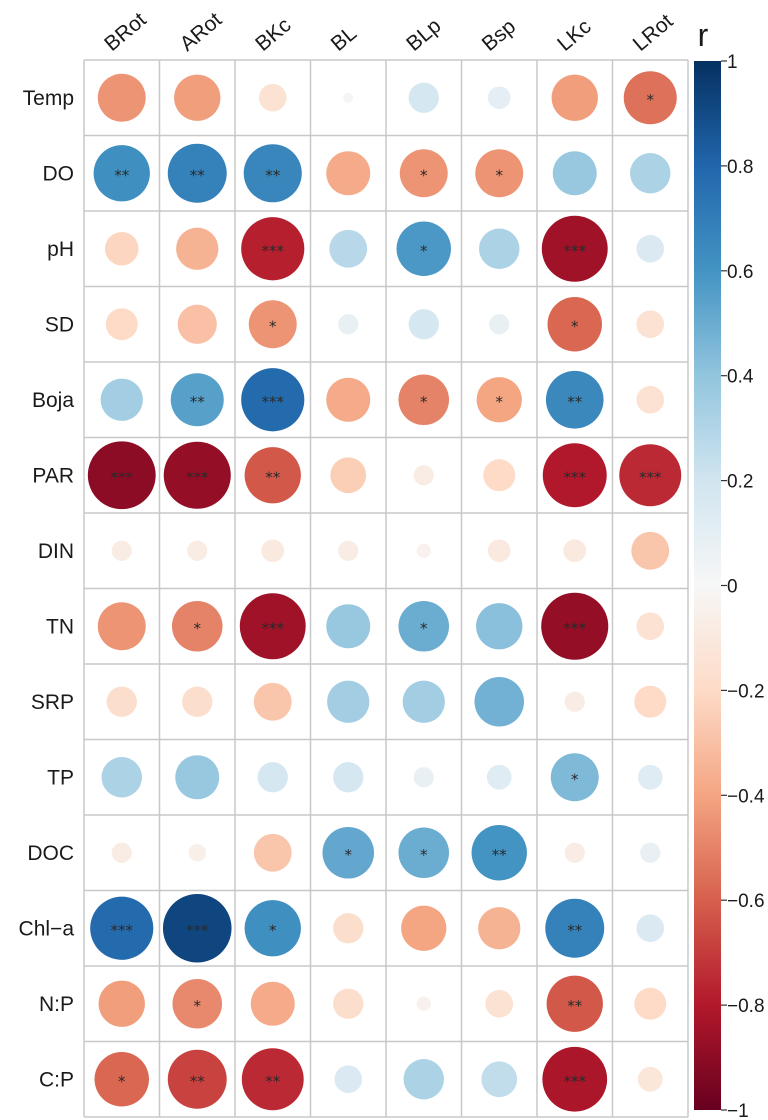  Describe the element at coordinates (344, 39) in the screenshot. I see `column-label: BL` at that location.